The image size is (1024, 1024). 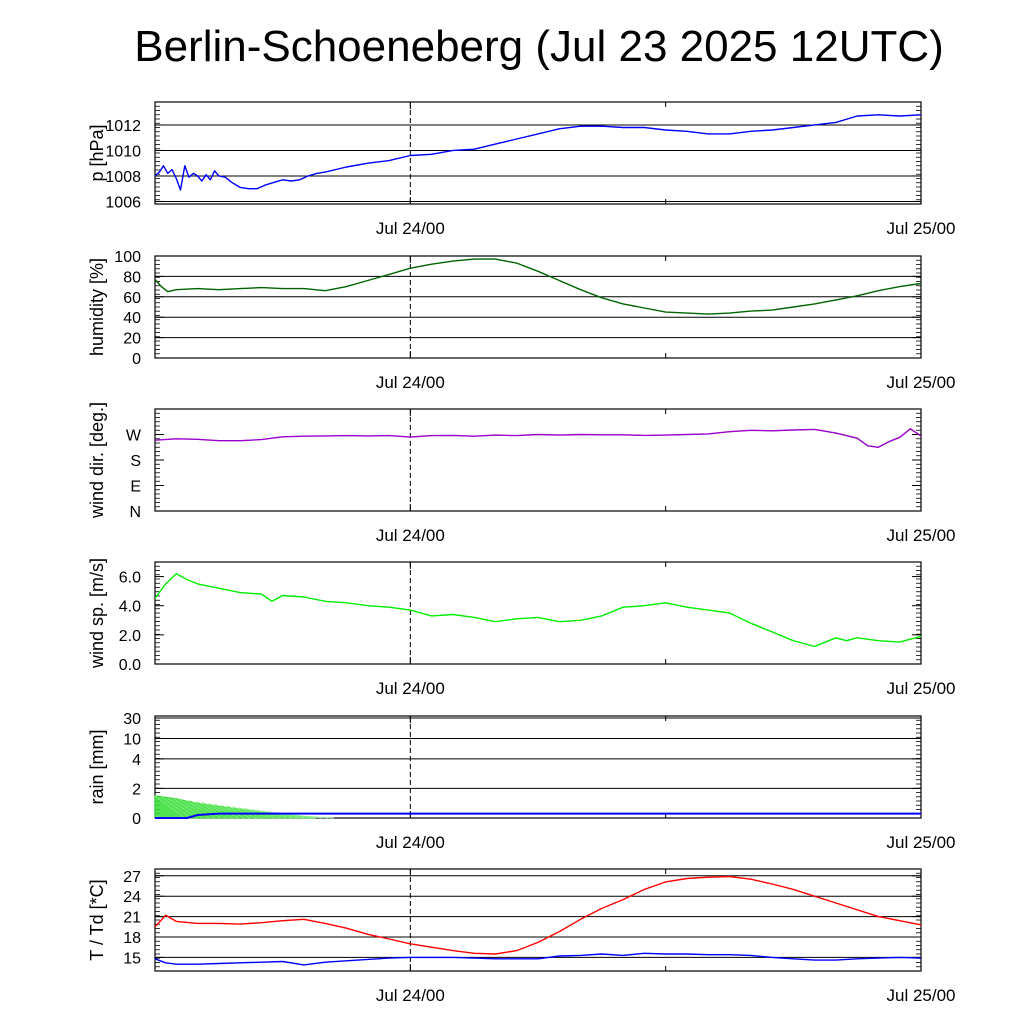 What do you see at coordinates (97, 919) in the screenshot?
I see `y-axis-label: T / Td [*C]` at bounding box center [97, 919].